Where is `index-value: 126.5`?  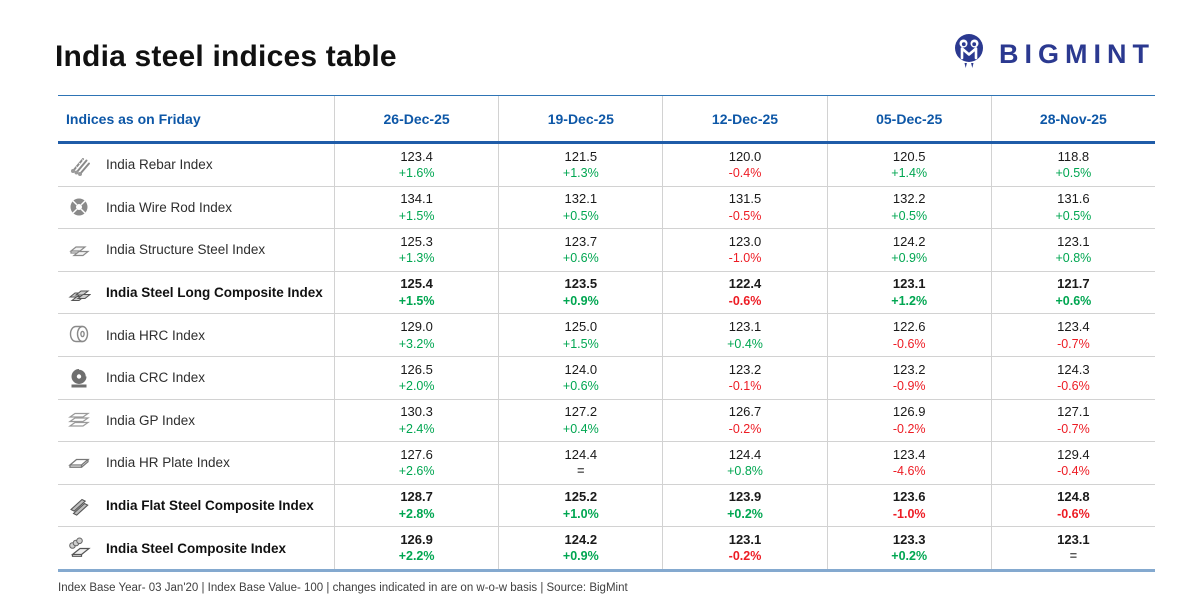
index-value: 126.5 is located at coordinates (416, 369).